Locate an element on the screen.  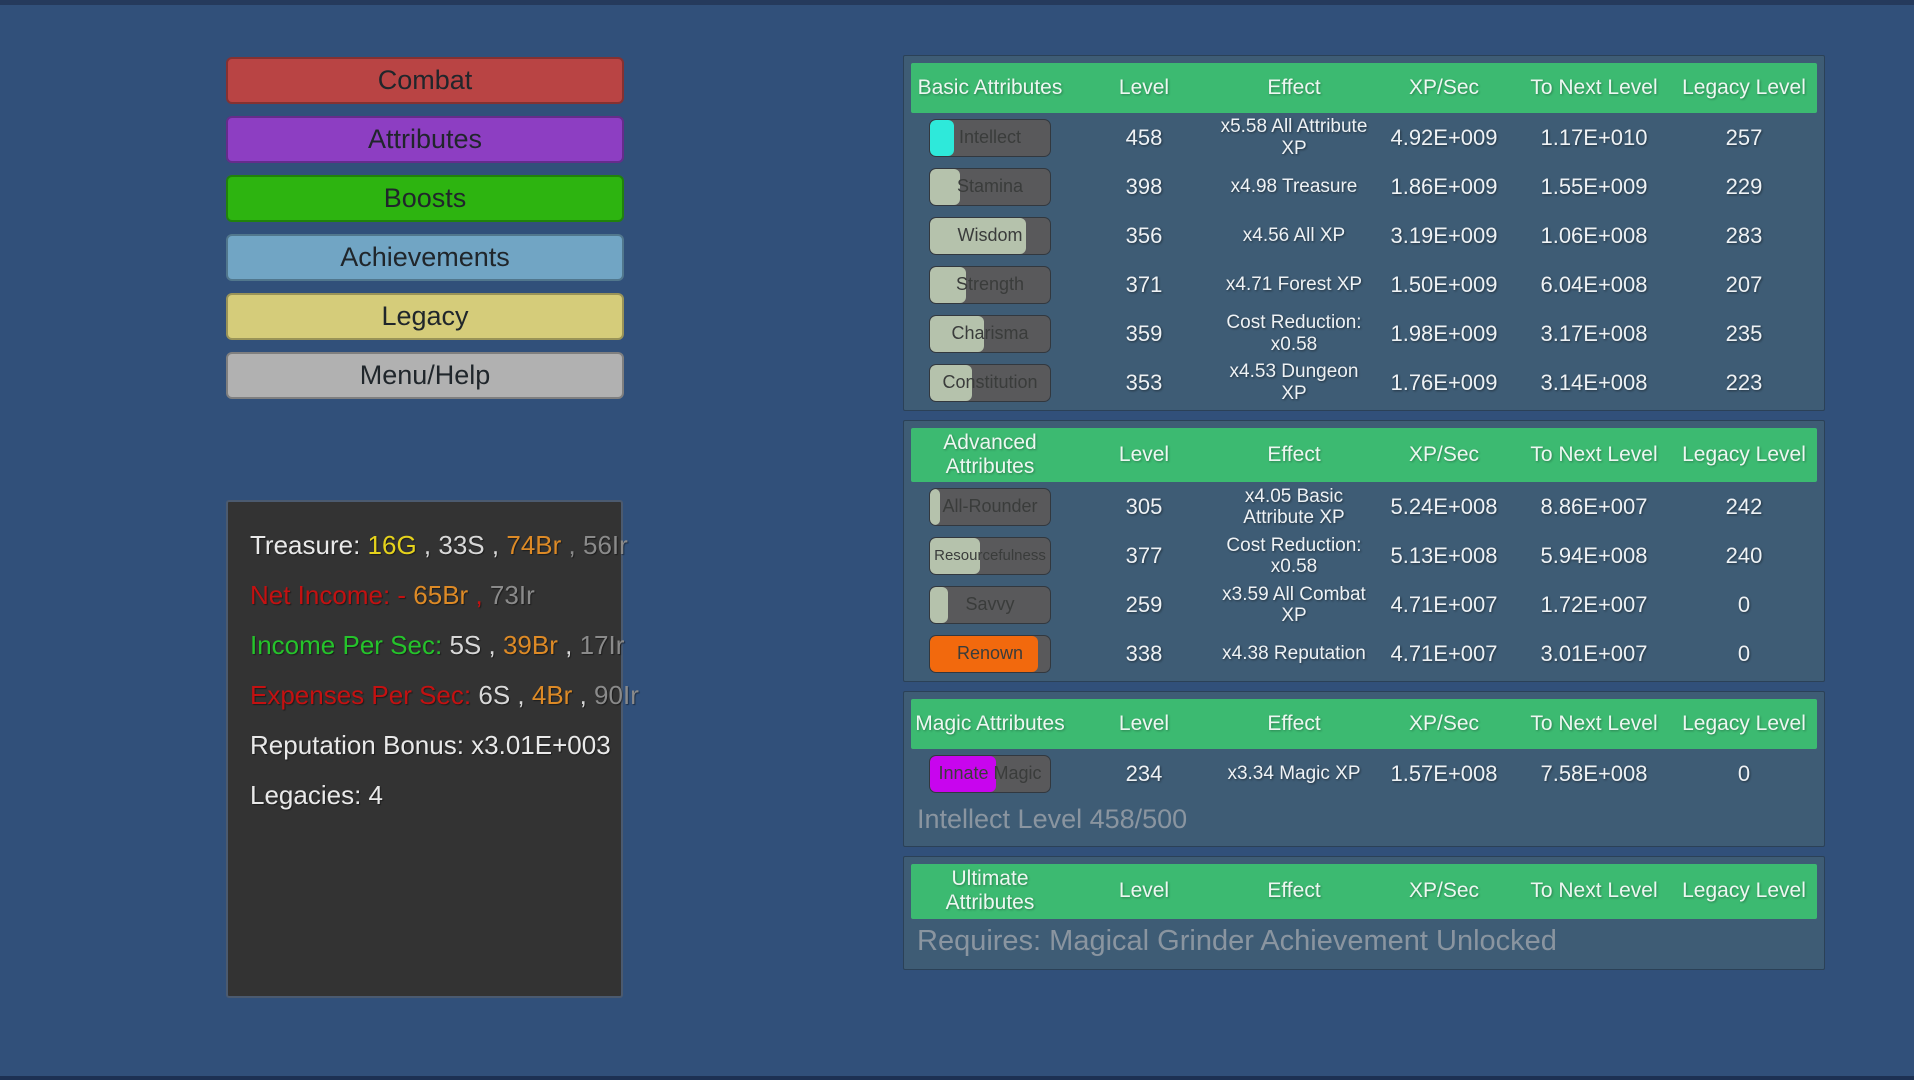
attribute-button-intellect: Intellect is located at coordinates (990, 137).